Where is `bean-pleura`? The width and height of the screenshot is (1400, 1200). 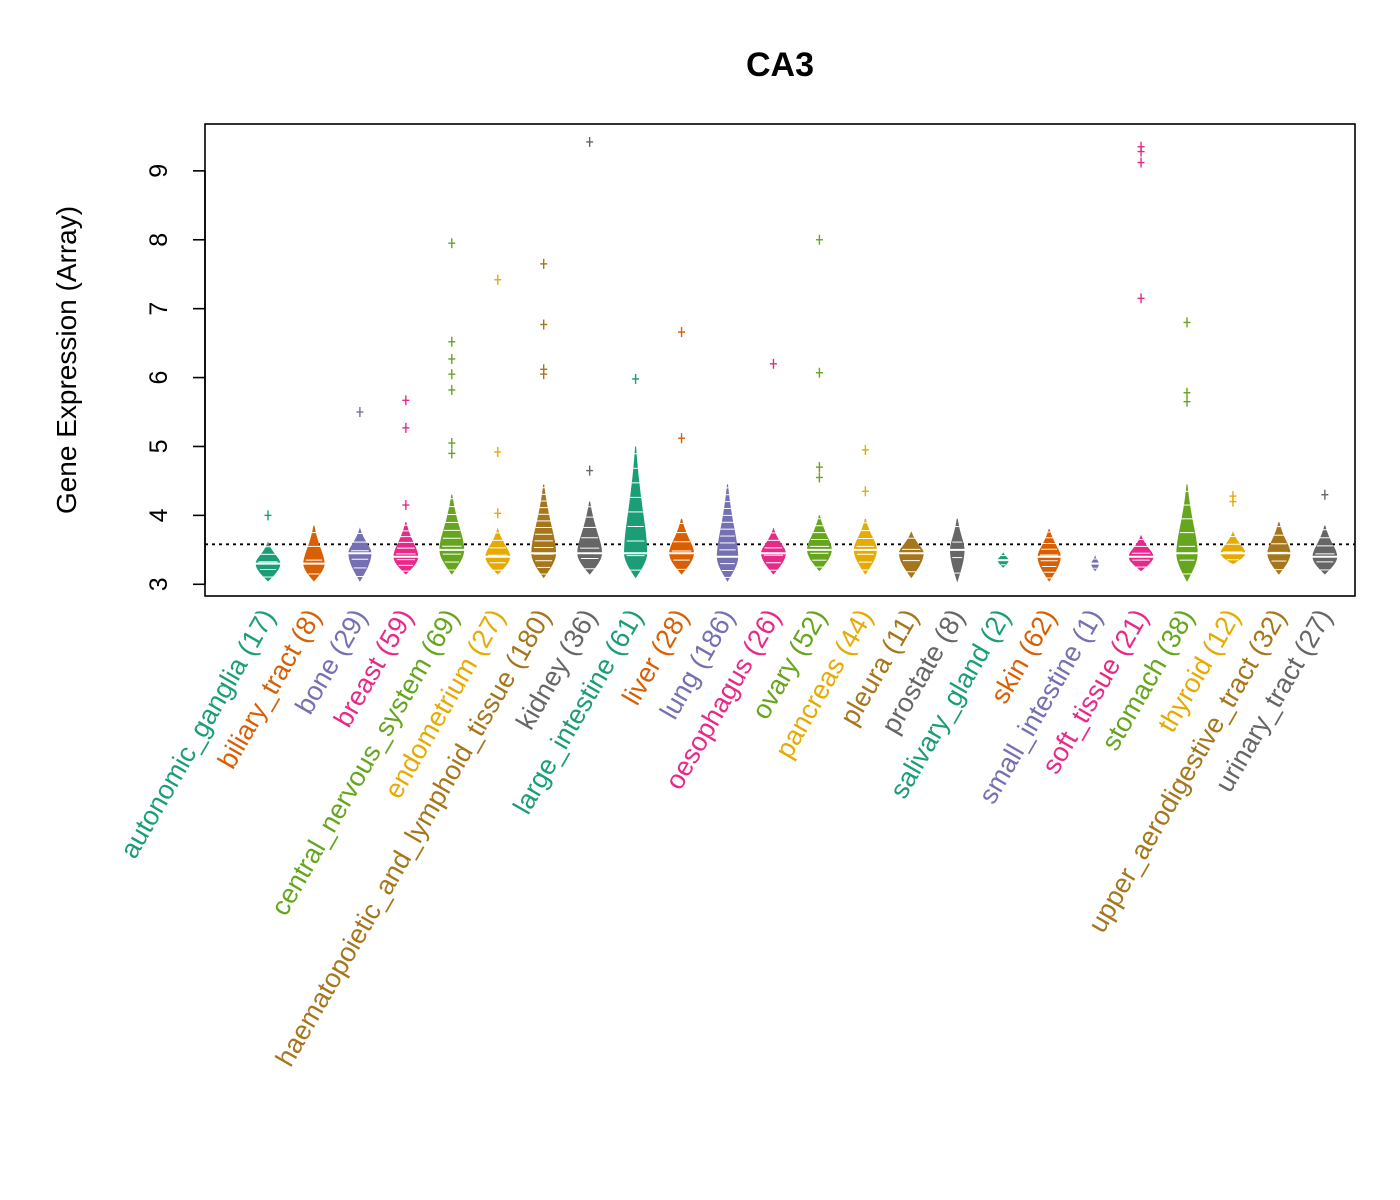 bean-pleura is located at coordinates (911, 555).